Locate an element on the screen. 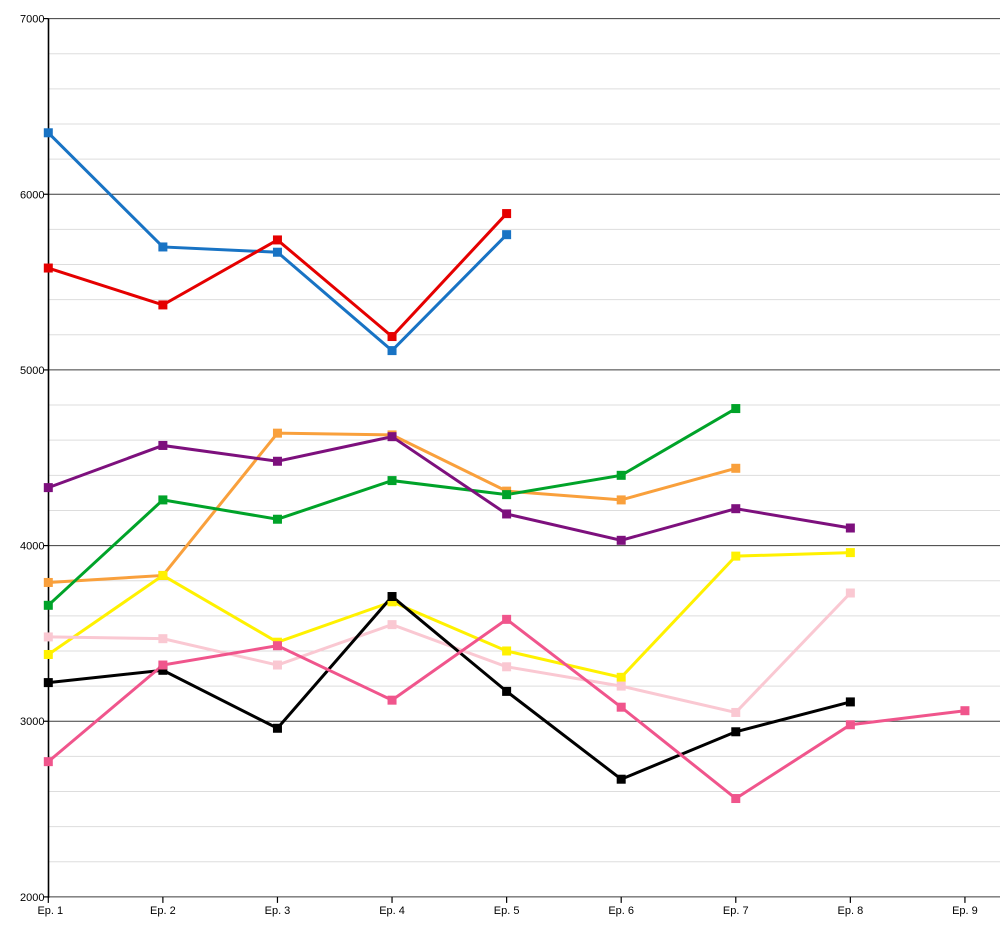 The image size is (1000, 925). x-axis-label: Ep. 1 is located at coordinates (50, 911).